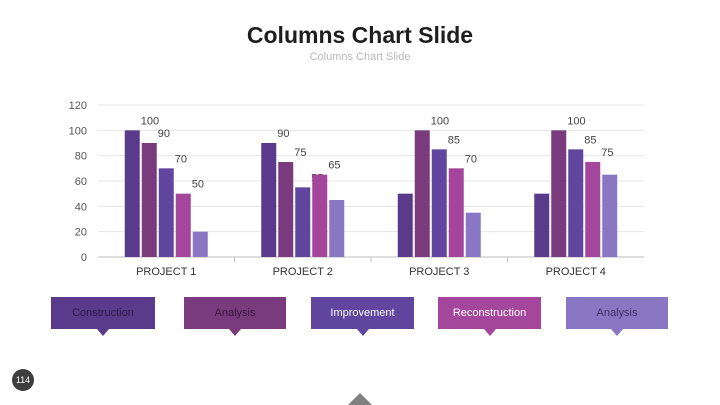 This screenshot has height=405, width=720. Describe the element at coordinates (103, 313) in the screenshot. I see `legend-label: Construction` at that location.